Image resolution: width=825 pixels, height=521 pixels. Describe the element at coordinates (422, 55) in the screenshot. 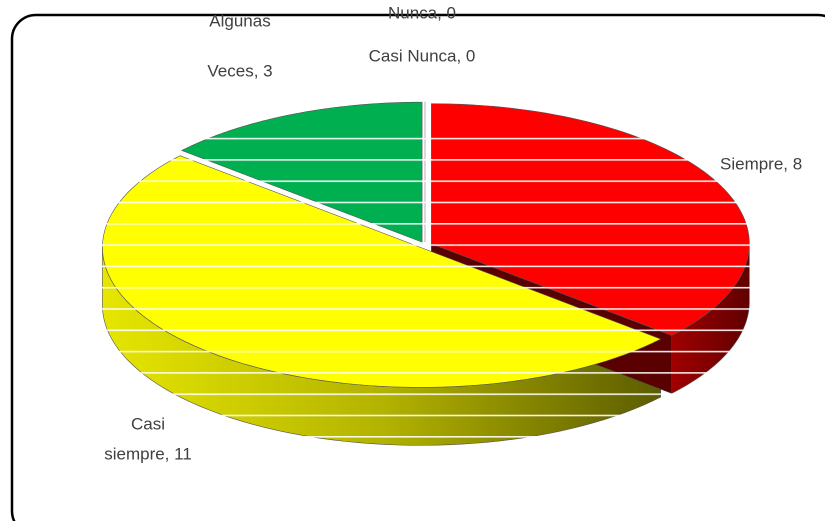

I see `data-label: Casi Nunca, 0` at that location.